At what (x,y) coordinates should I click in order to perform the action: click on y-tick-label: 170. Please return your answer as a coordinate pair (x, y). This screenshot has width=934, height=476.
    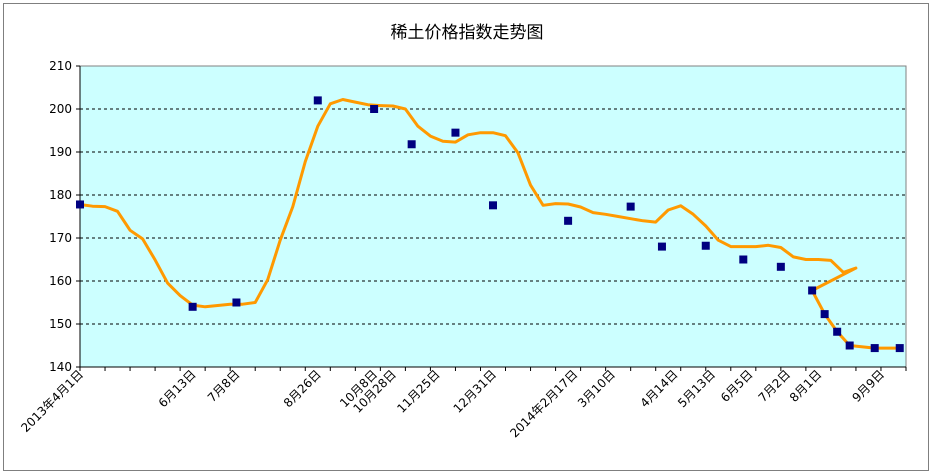
    Looking at the image, I should click on (60, 238).